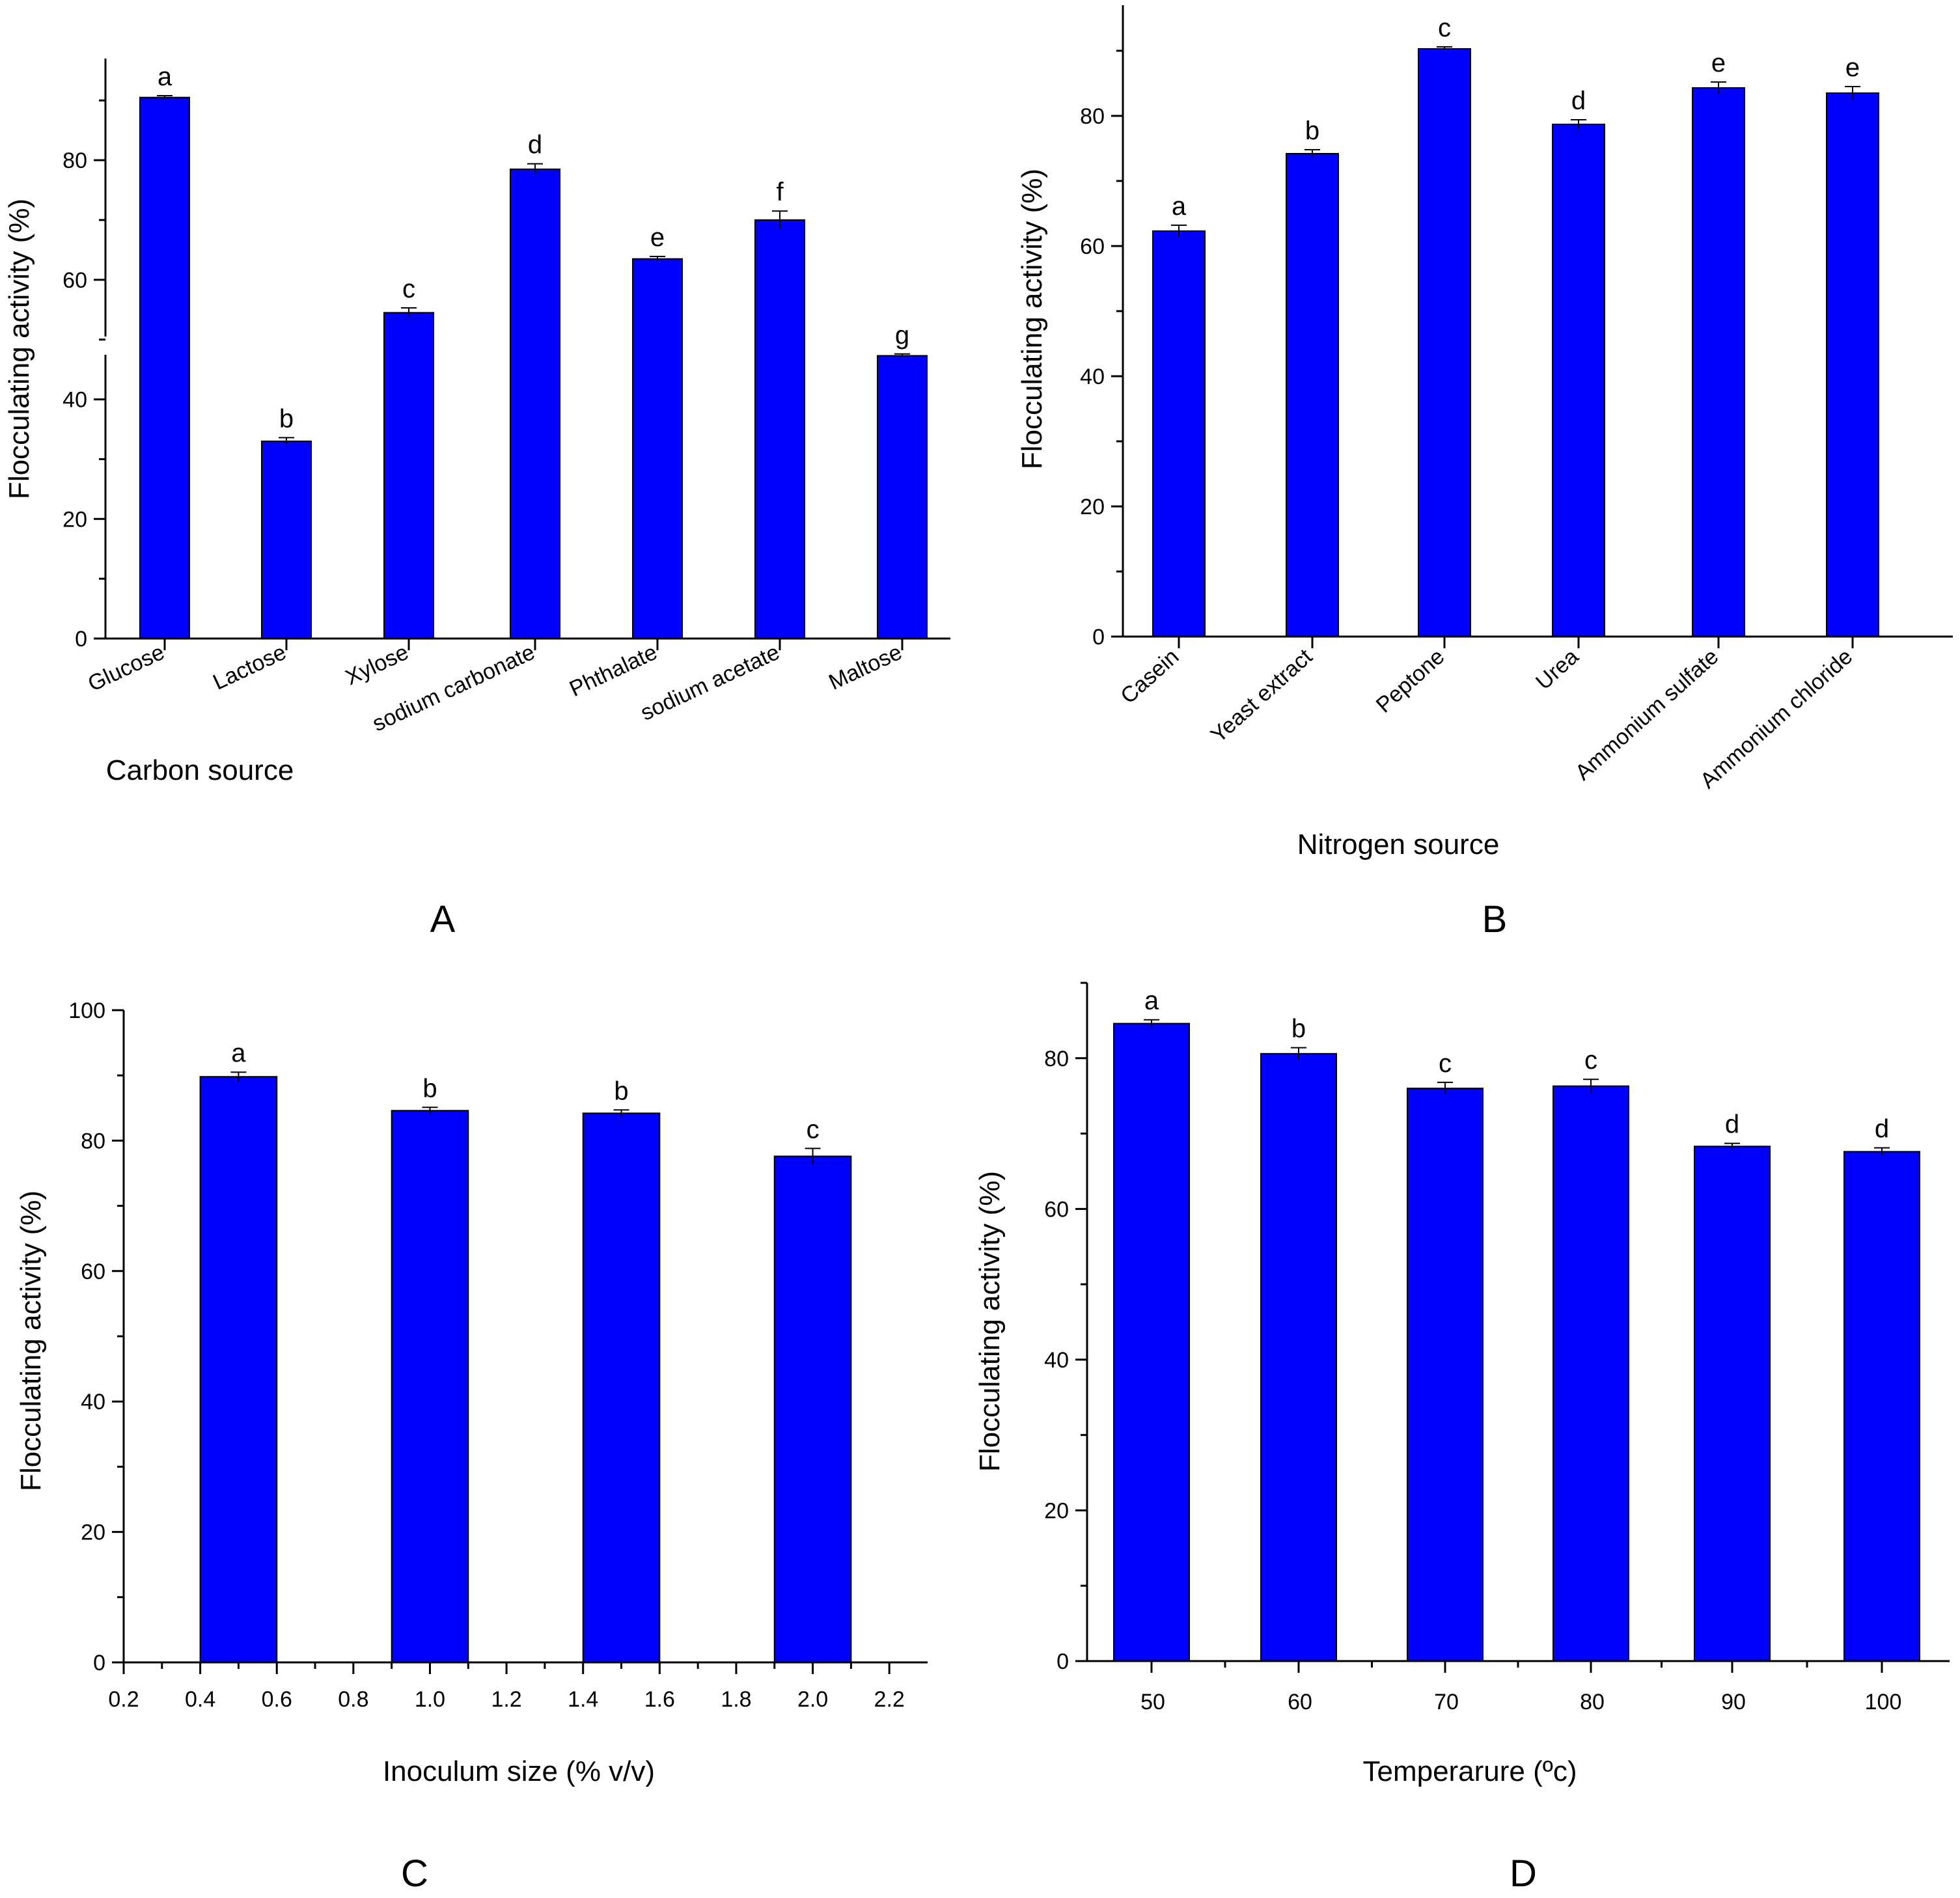 The width and height of the screenshot is (1960, 1898). What do you see at coordinates (1300, 1702) in the screenshot?
I see `x-tick-label: 60` at bounding box center [1300, 1702].